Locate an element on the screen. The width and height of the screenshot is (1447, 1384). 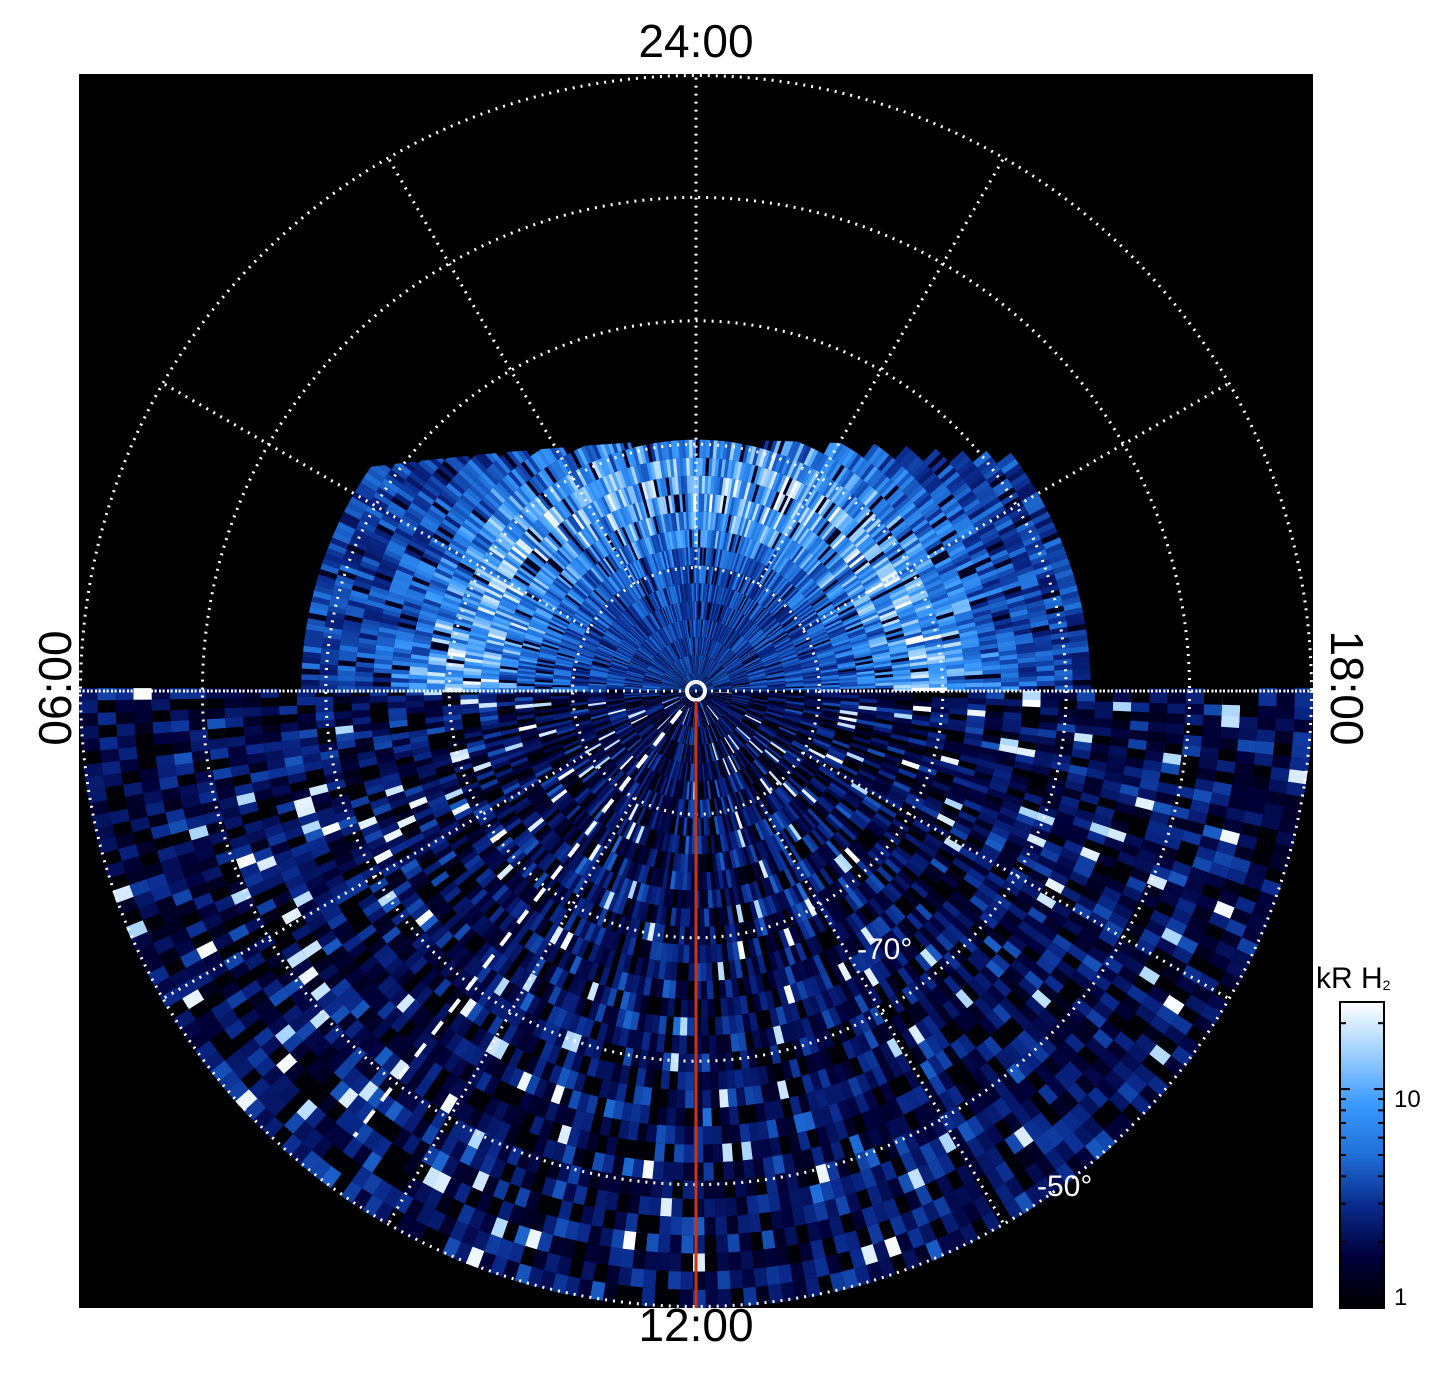
mlt-label-bottom: 12:00 is located at coordinates (696, 1325).